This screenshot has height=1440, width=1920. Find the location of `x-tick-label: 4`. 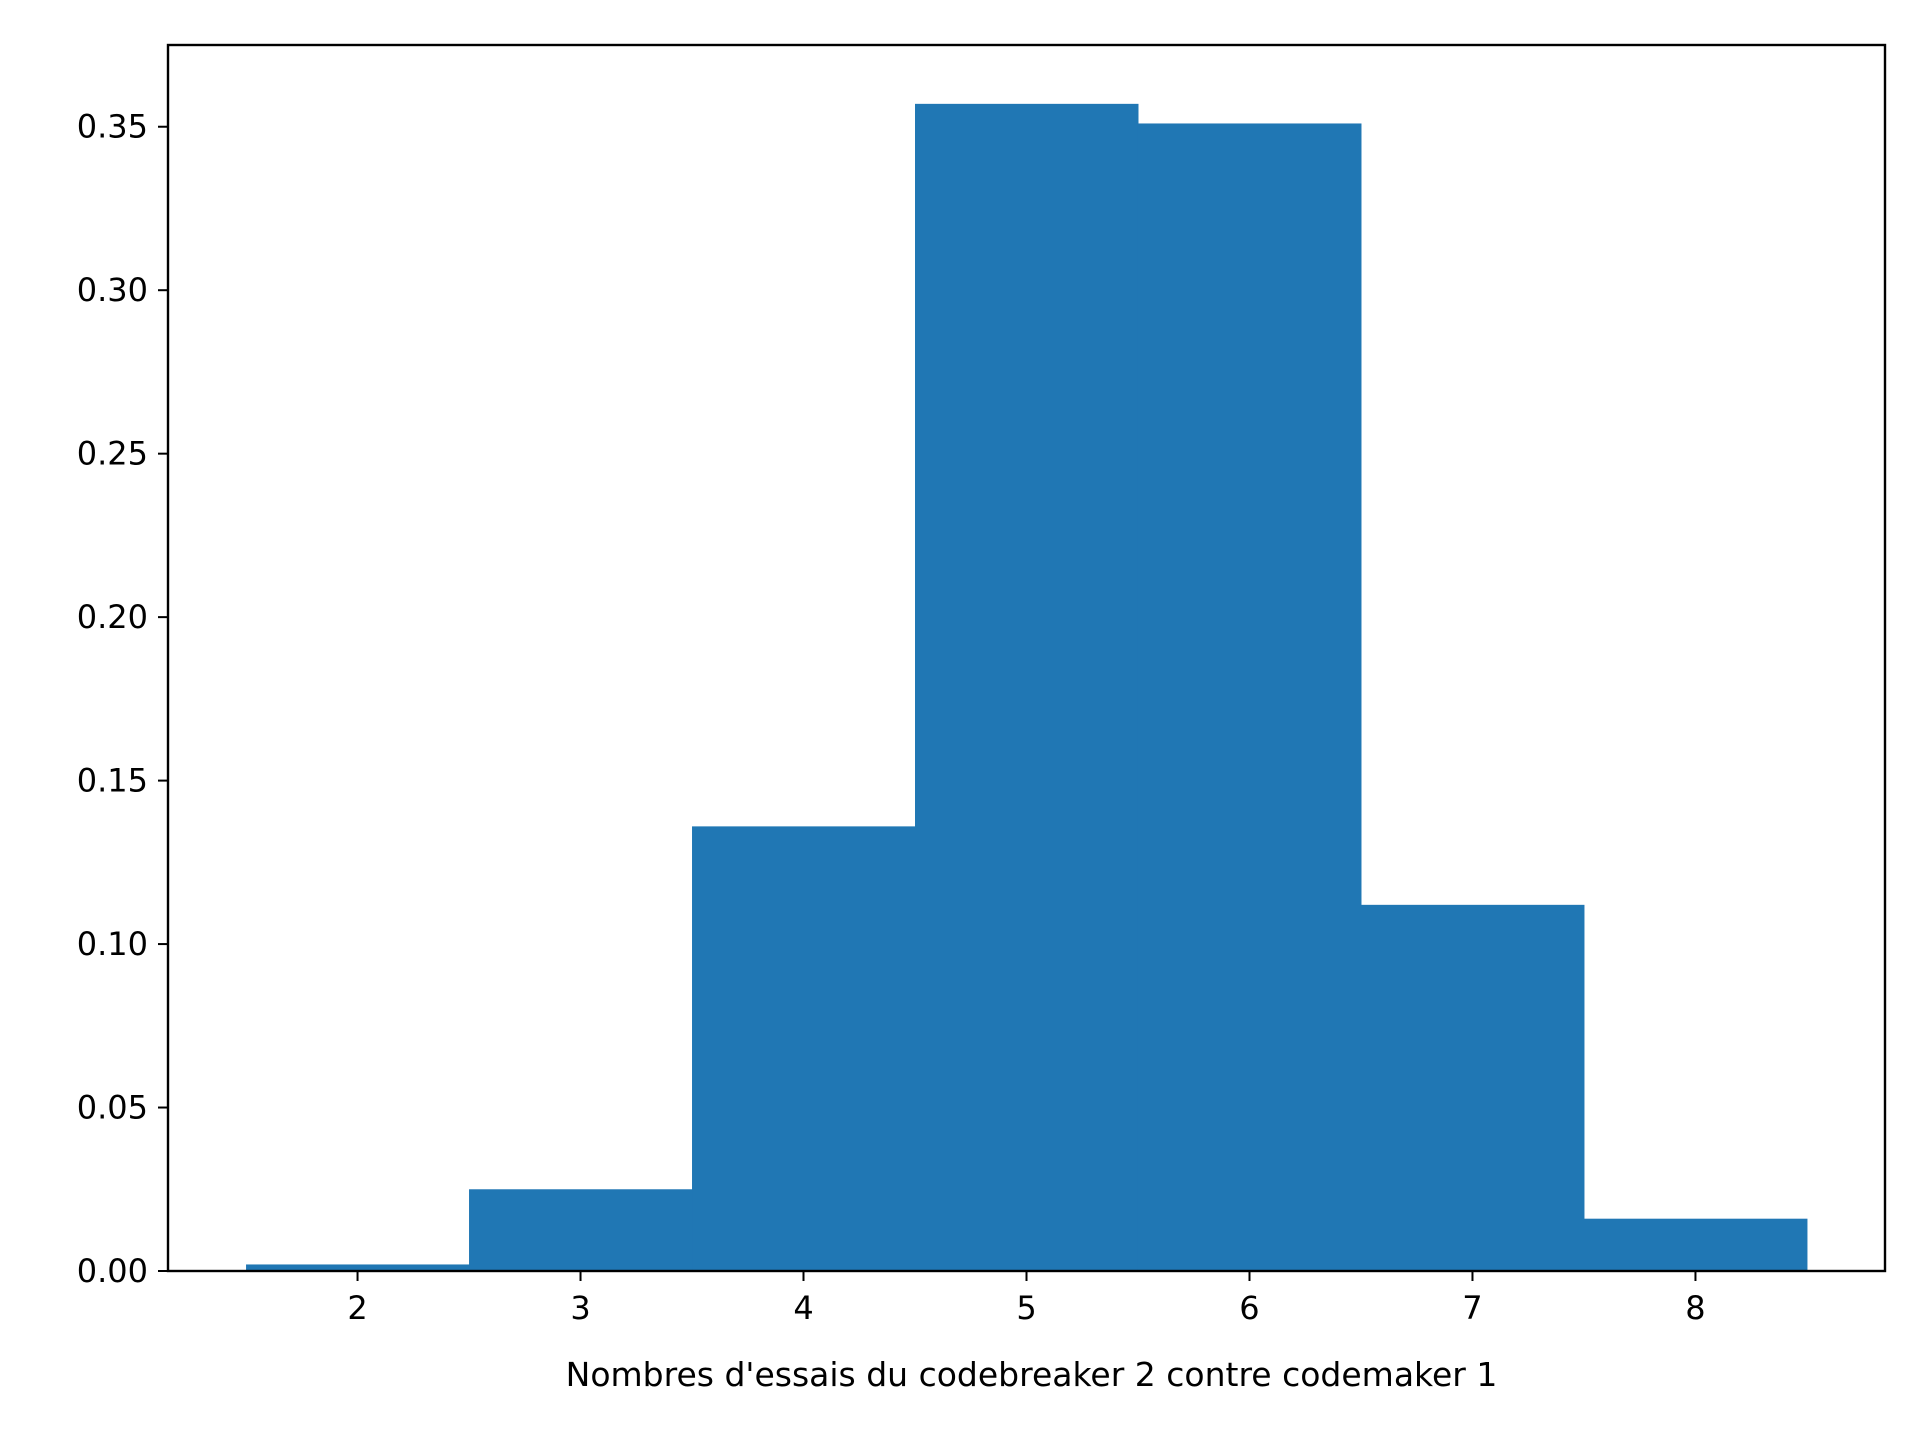

x-tick-label: 4 is located at coordinates (803, 1308).